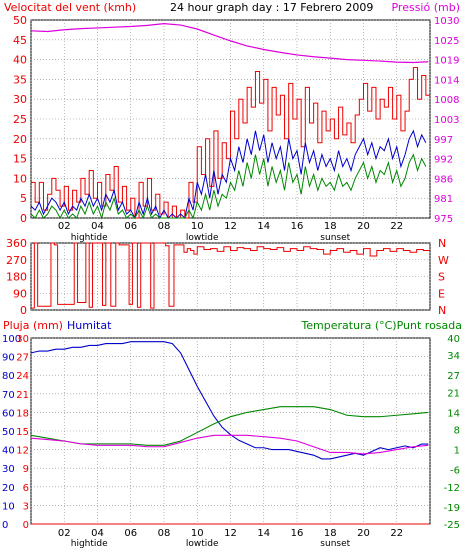 This screenshot has width=465, height=556. What do you see at coordinates (443, 199) in the screenshot?
I see `pressure-tick-label: 981` at bounding box center [443, 199].